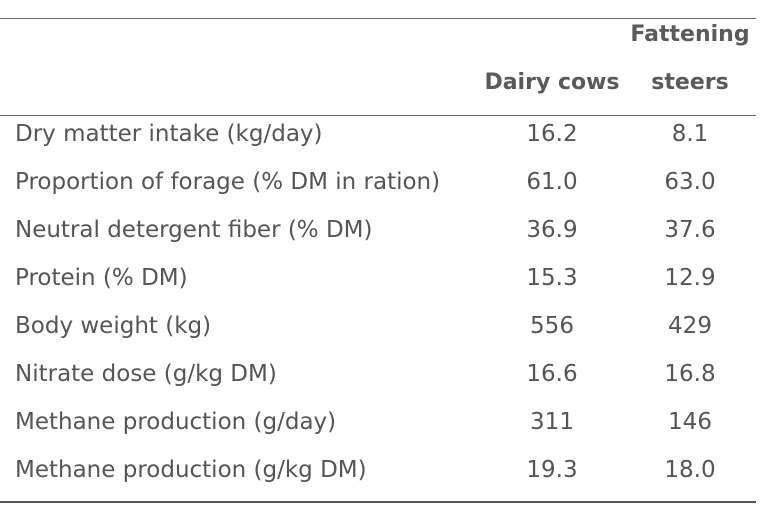 This screenshot has width=768, height=526. Describe the element at coordinates (690, 278) in the screenshot. I see `steers-value: 12.9` at that location.